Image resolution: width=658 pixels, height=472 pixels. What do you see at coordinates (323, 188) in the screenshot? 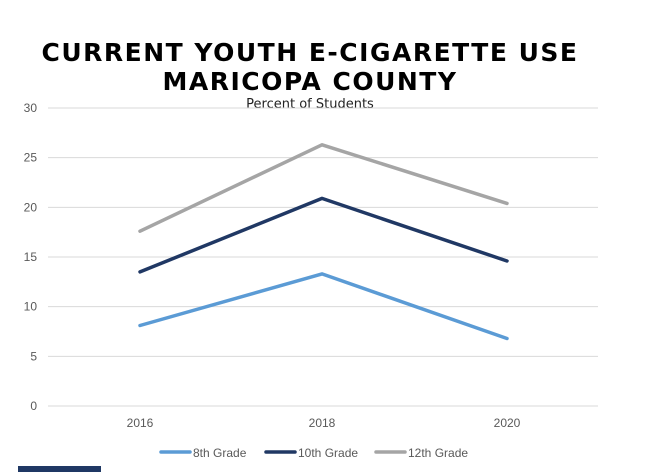
I see `series-line-12th-grade` at bounding box center [323, 188].